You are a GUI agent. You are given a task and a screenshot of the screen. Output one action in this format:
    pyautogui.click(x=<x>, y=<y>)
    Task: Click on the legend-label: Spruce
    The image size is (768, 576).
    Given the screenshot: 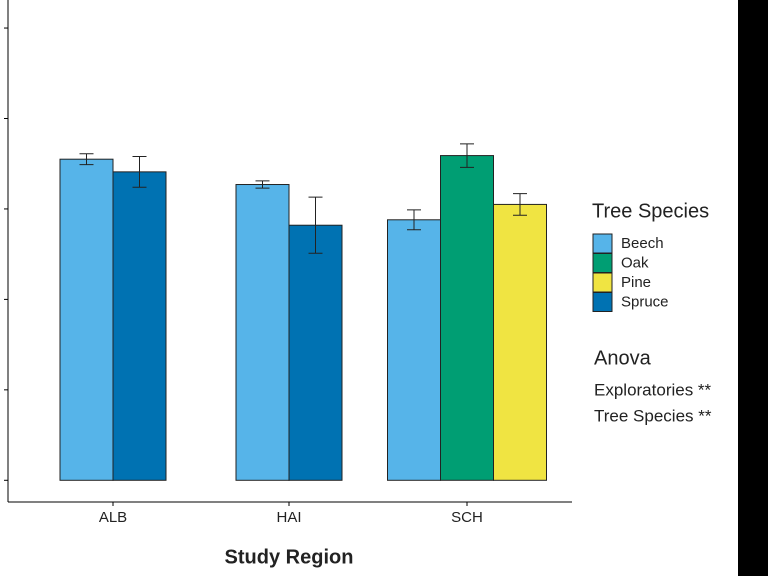 What is the action you would take?
    pyautogui.click(x=645, y=301)
    